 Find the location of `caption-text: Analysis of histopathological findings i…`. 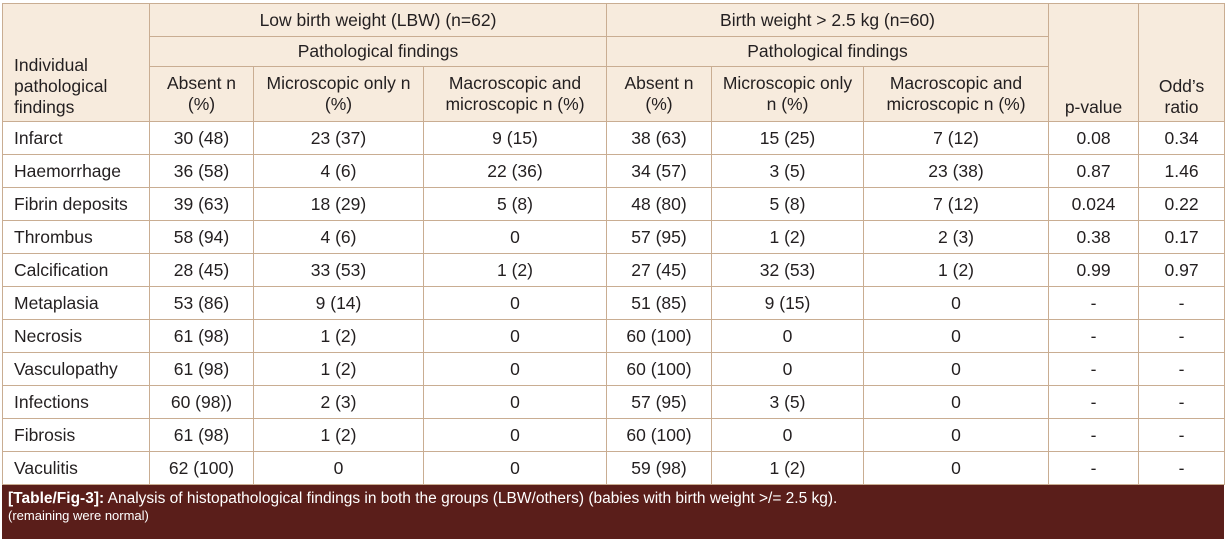

caption-text: Analysis of histopathological findings i… is located at coordinates (472, 498).